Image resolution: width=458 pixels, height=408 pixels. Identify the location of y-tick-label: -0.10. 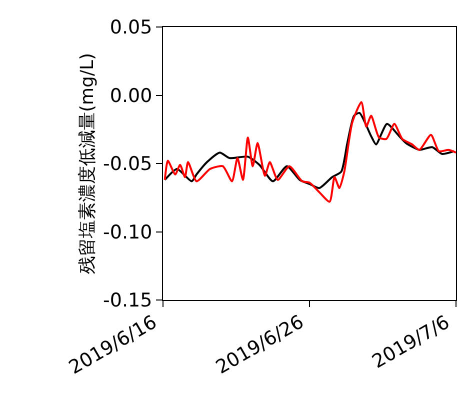
(127, 232).